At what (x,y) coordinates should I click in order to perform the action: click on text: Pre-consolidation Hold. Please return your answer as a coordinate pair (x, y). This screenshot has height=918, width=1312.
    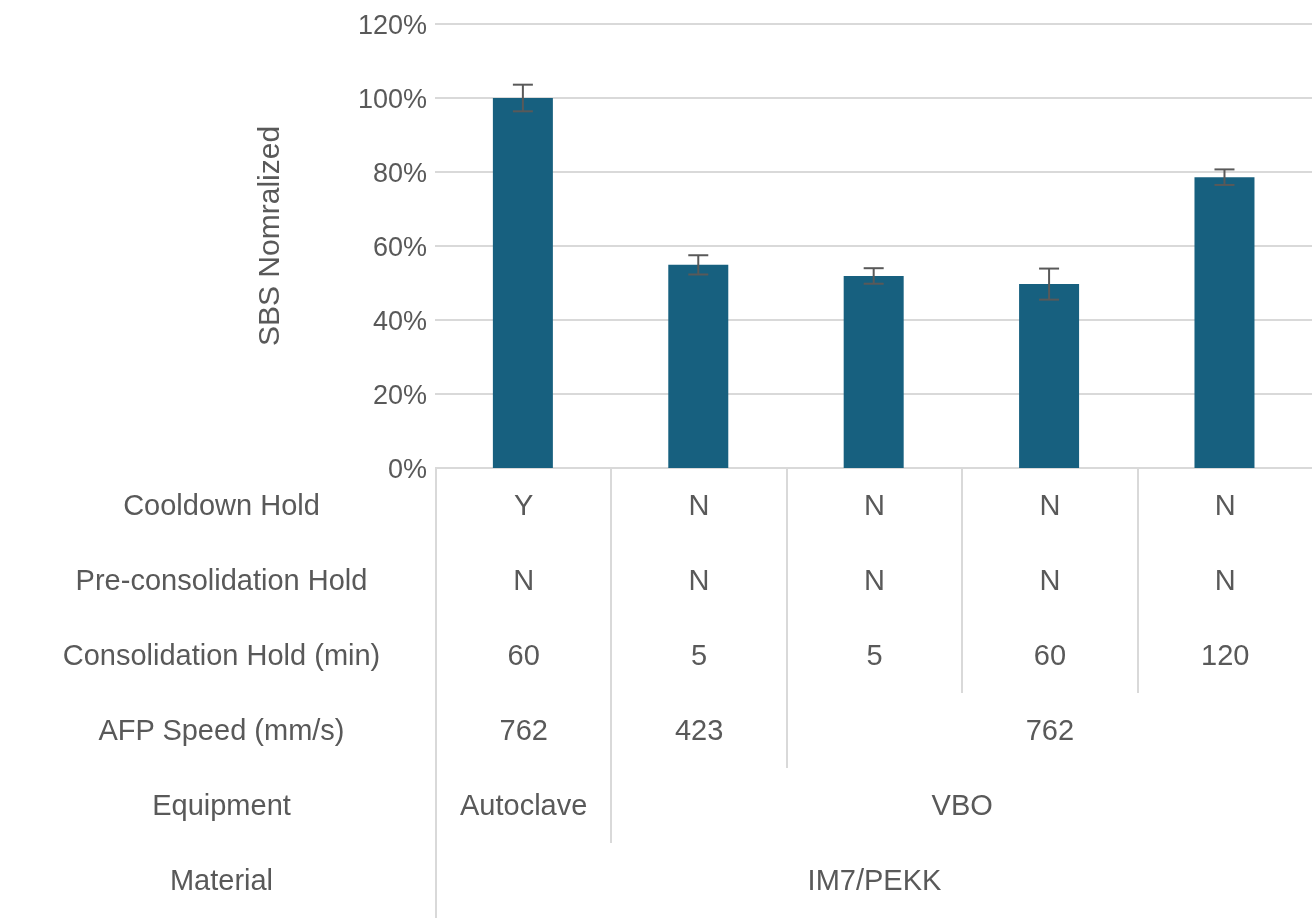
    Looking at the image, I should click on (221, 580).